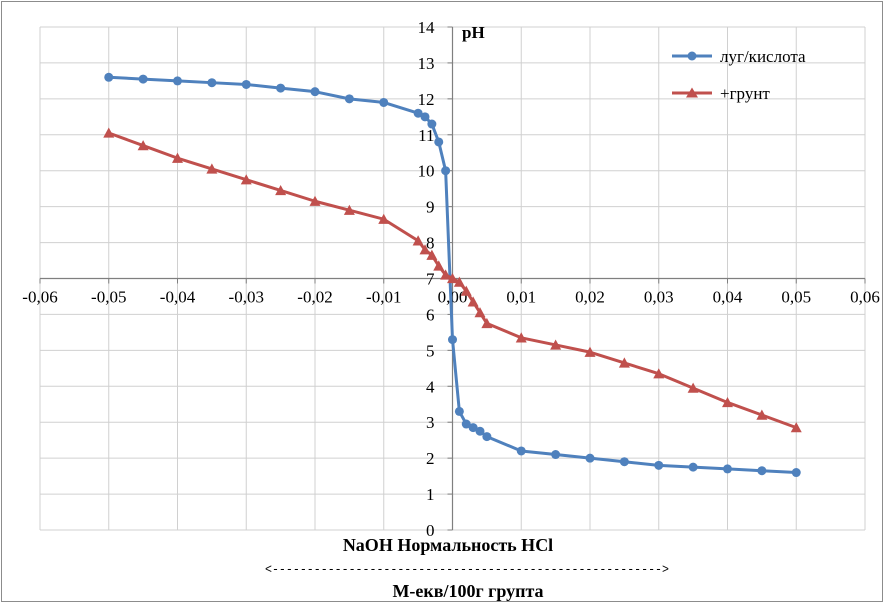 Image resolution: width=886 pixels, height=604 pixels. I want to click on x-tick-label: -0,01, so click(383, 297).